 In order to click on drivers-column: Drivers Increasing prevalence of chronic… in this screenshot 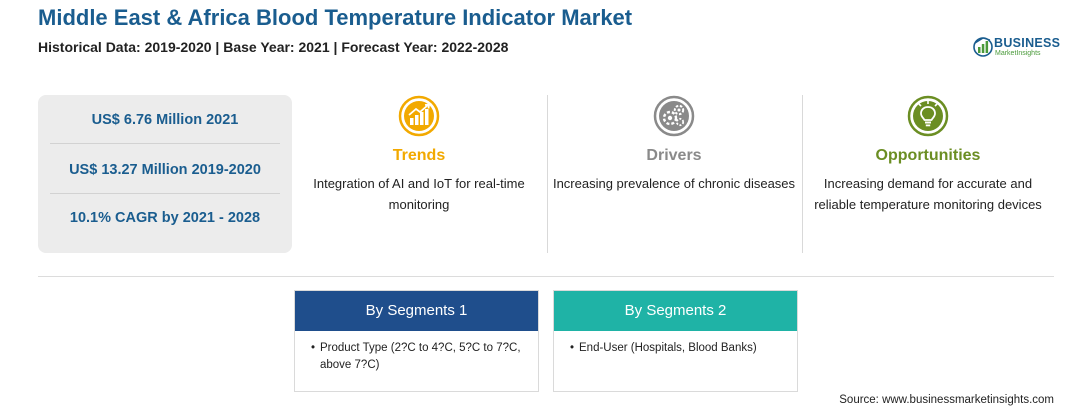, I will do `click(674, 144)`.